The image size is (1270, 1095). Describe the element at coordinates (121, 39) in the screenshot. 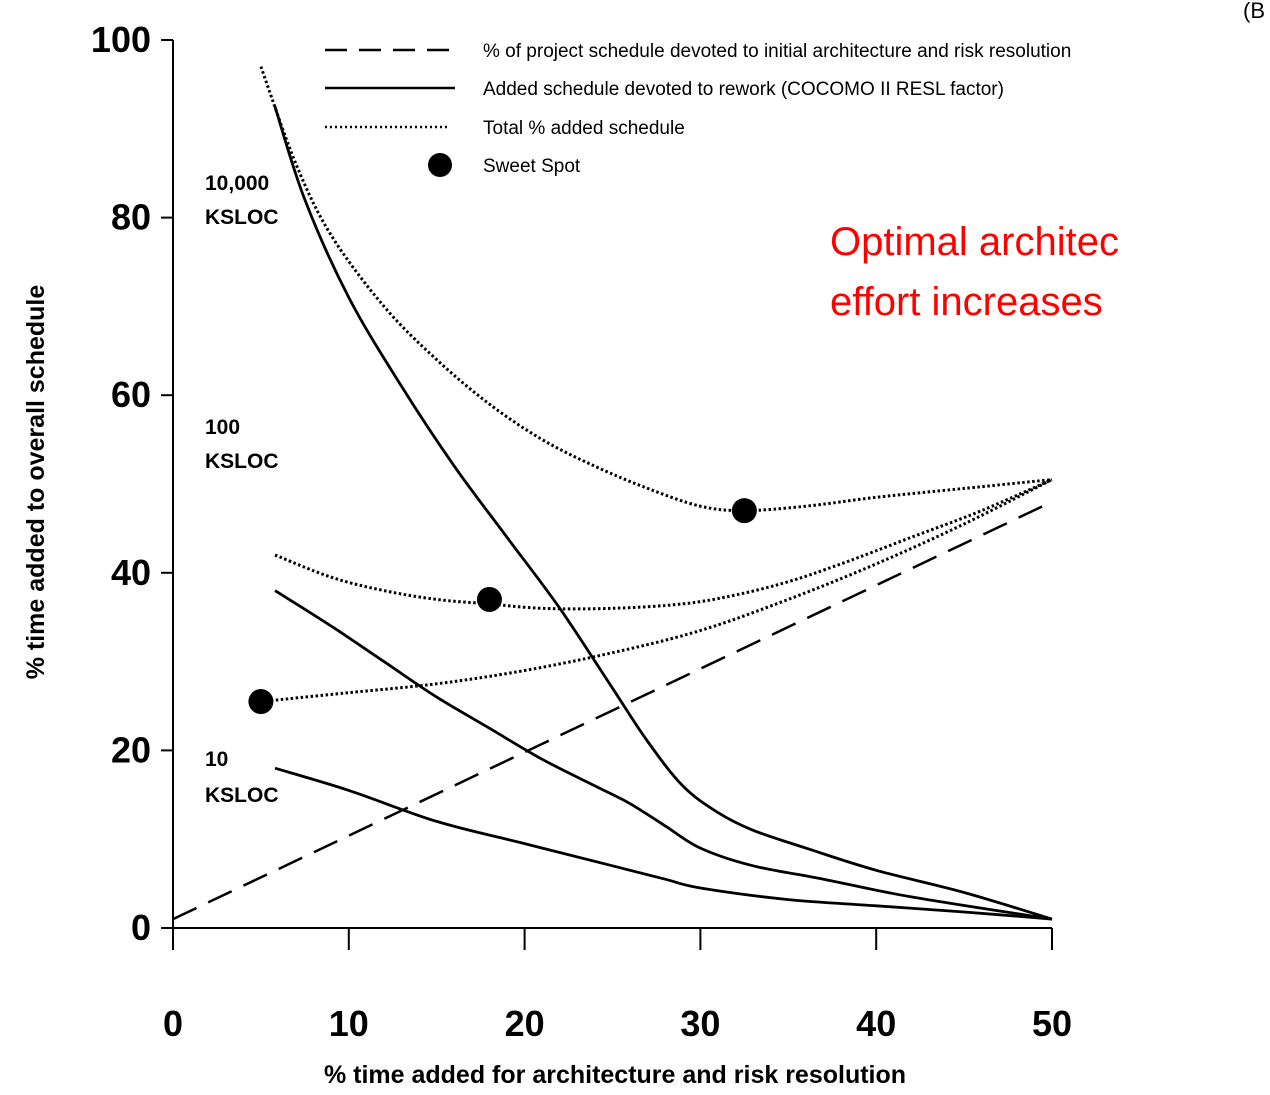

I see `y-tick-label: 100` at that location.